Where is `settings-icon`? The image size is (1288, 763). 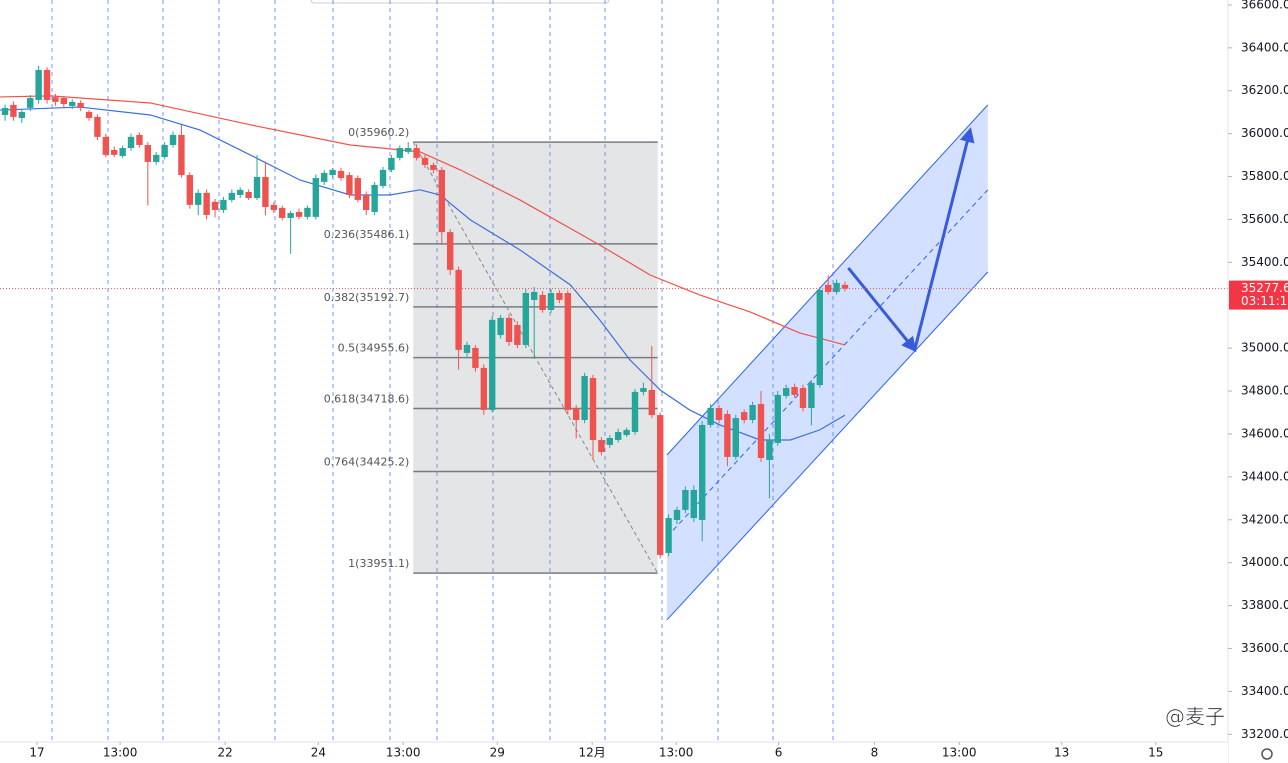 settings-icon is located at coordinates (1267, 754).